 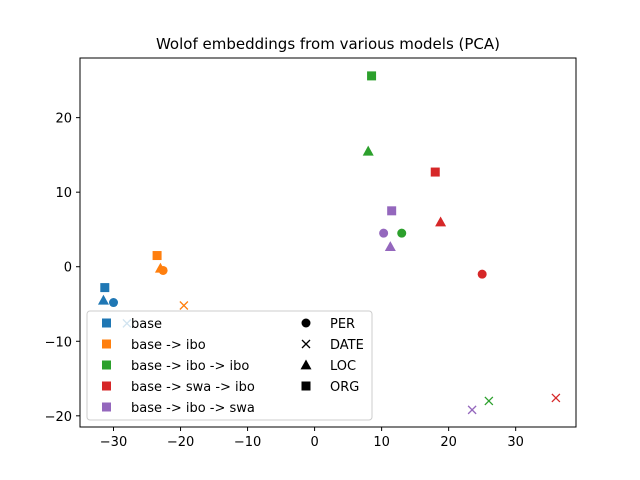 I want to click on legend-marker-label: DATE, so click(x=347, y=345).